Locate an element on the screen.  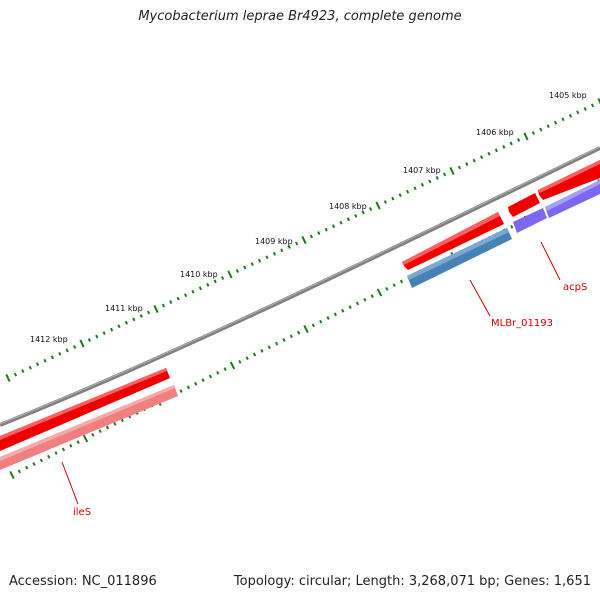
ileS-leader-line is located at coordinates (70, 483).